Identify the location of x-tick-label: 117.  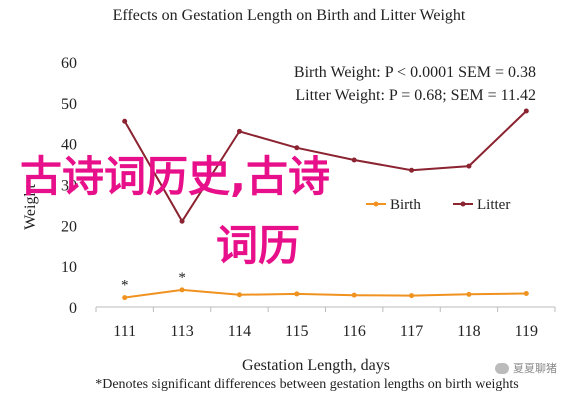
(411, 331).